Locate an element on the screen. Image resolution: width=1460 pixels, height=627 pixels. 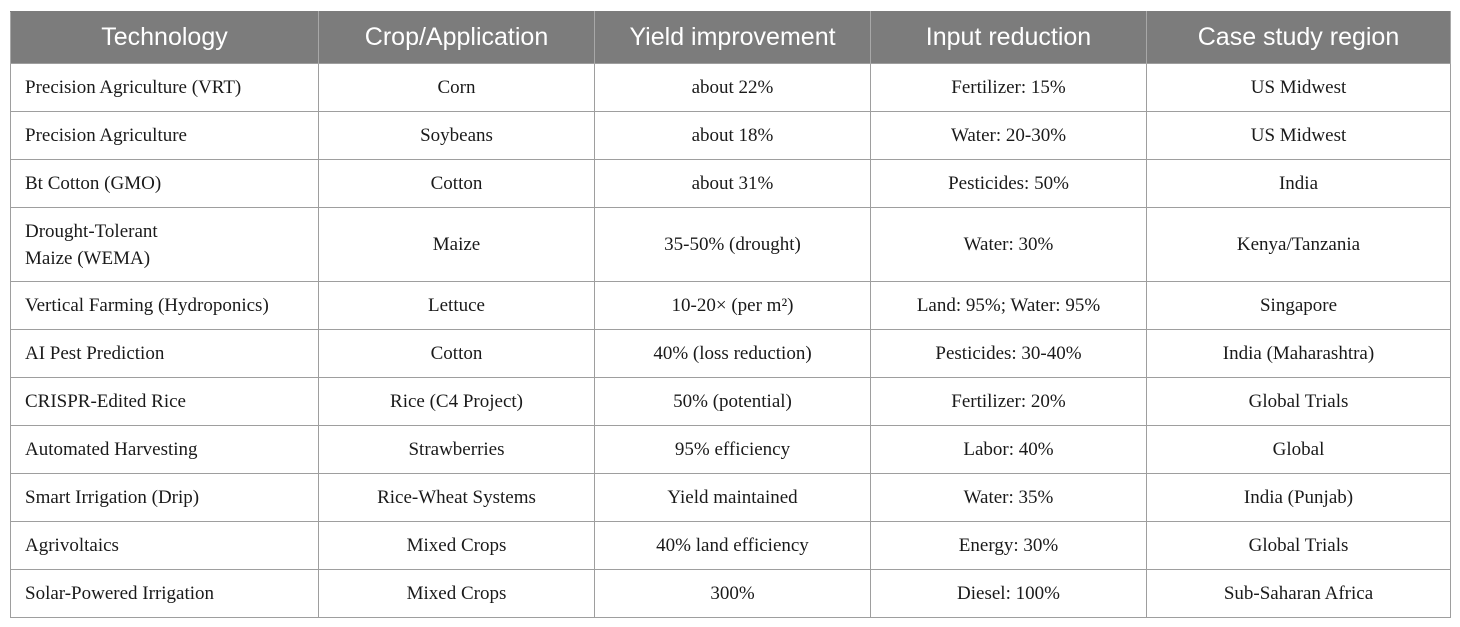
header-yield-improvement: Yield improvement is located at coordinates (732, 37).